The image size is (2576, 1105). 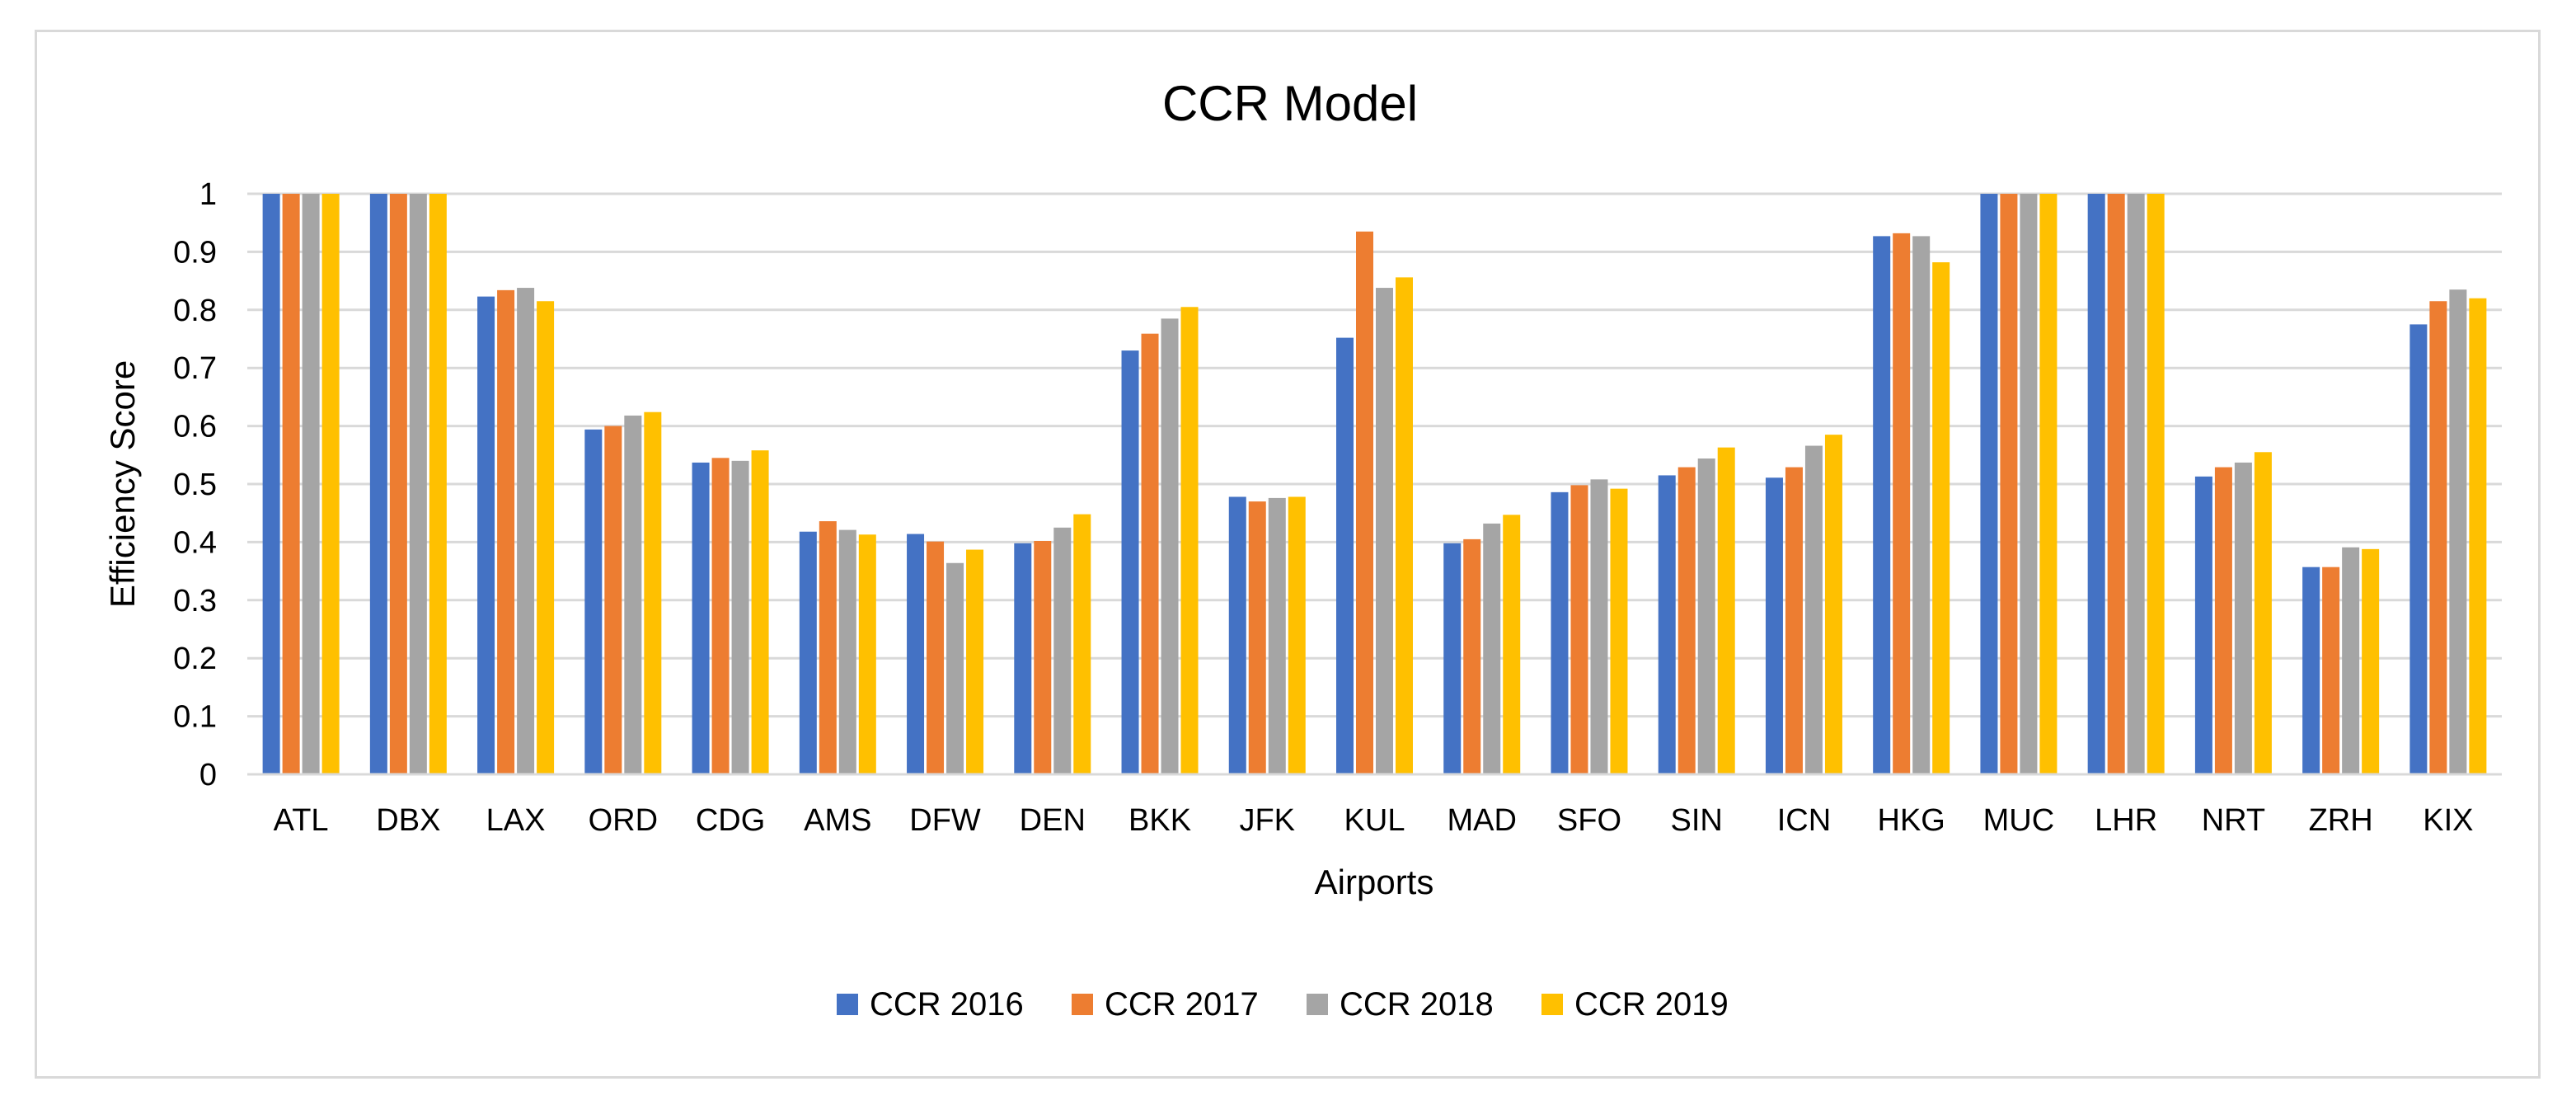 What do you see at coordinates (195, 601) in the screenshot?
I see `y-tick-label: 0.3` at bounding box center [195, 601].